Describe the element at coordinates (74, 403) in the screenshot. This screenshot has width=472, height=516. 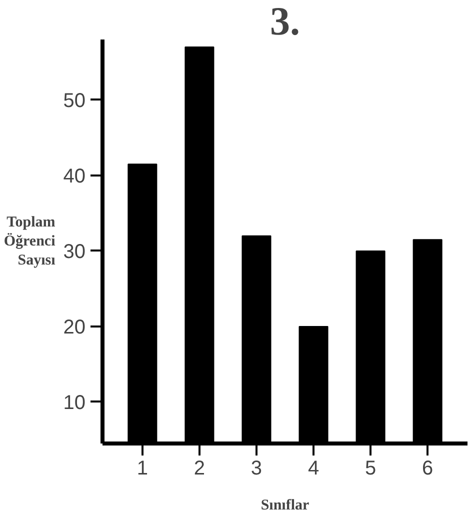
I see `y-tick-label: 10` at that location.